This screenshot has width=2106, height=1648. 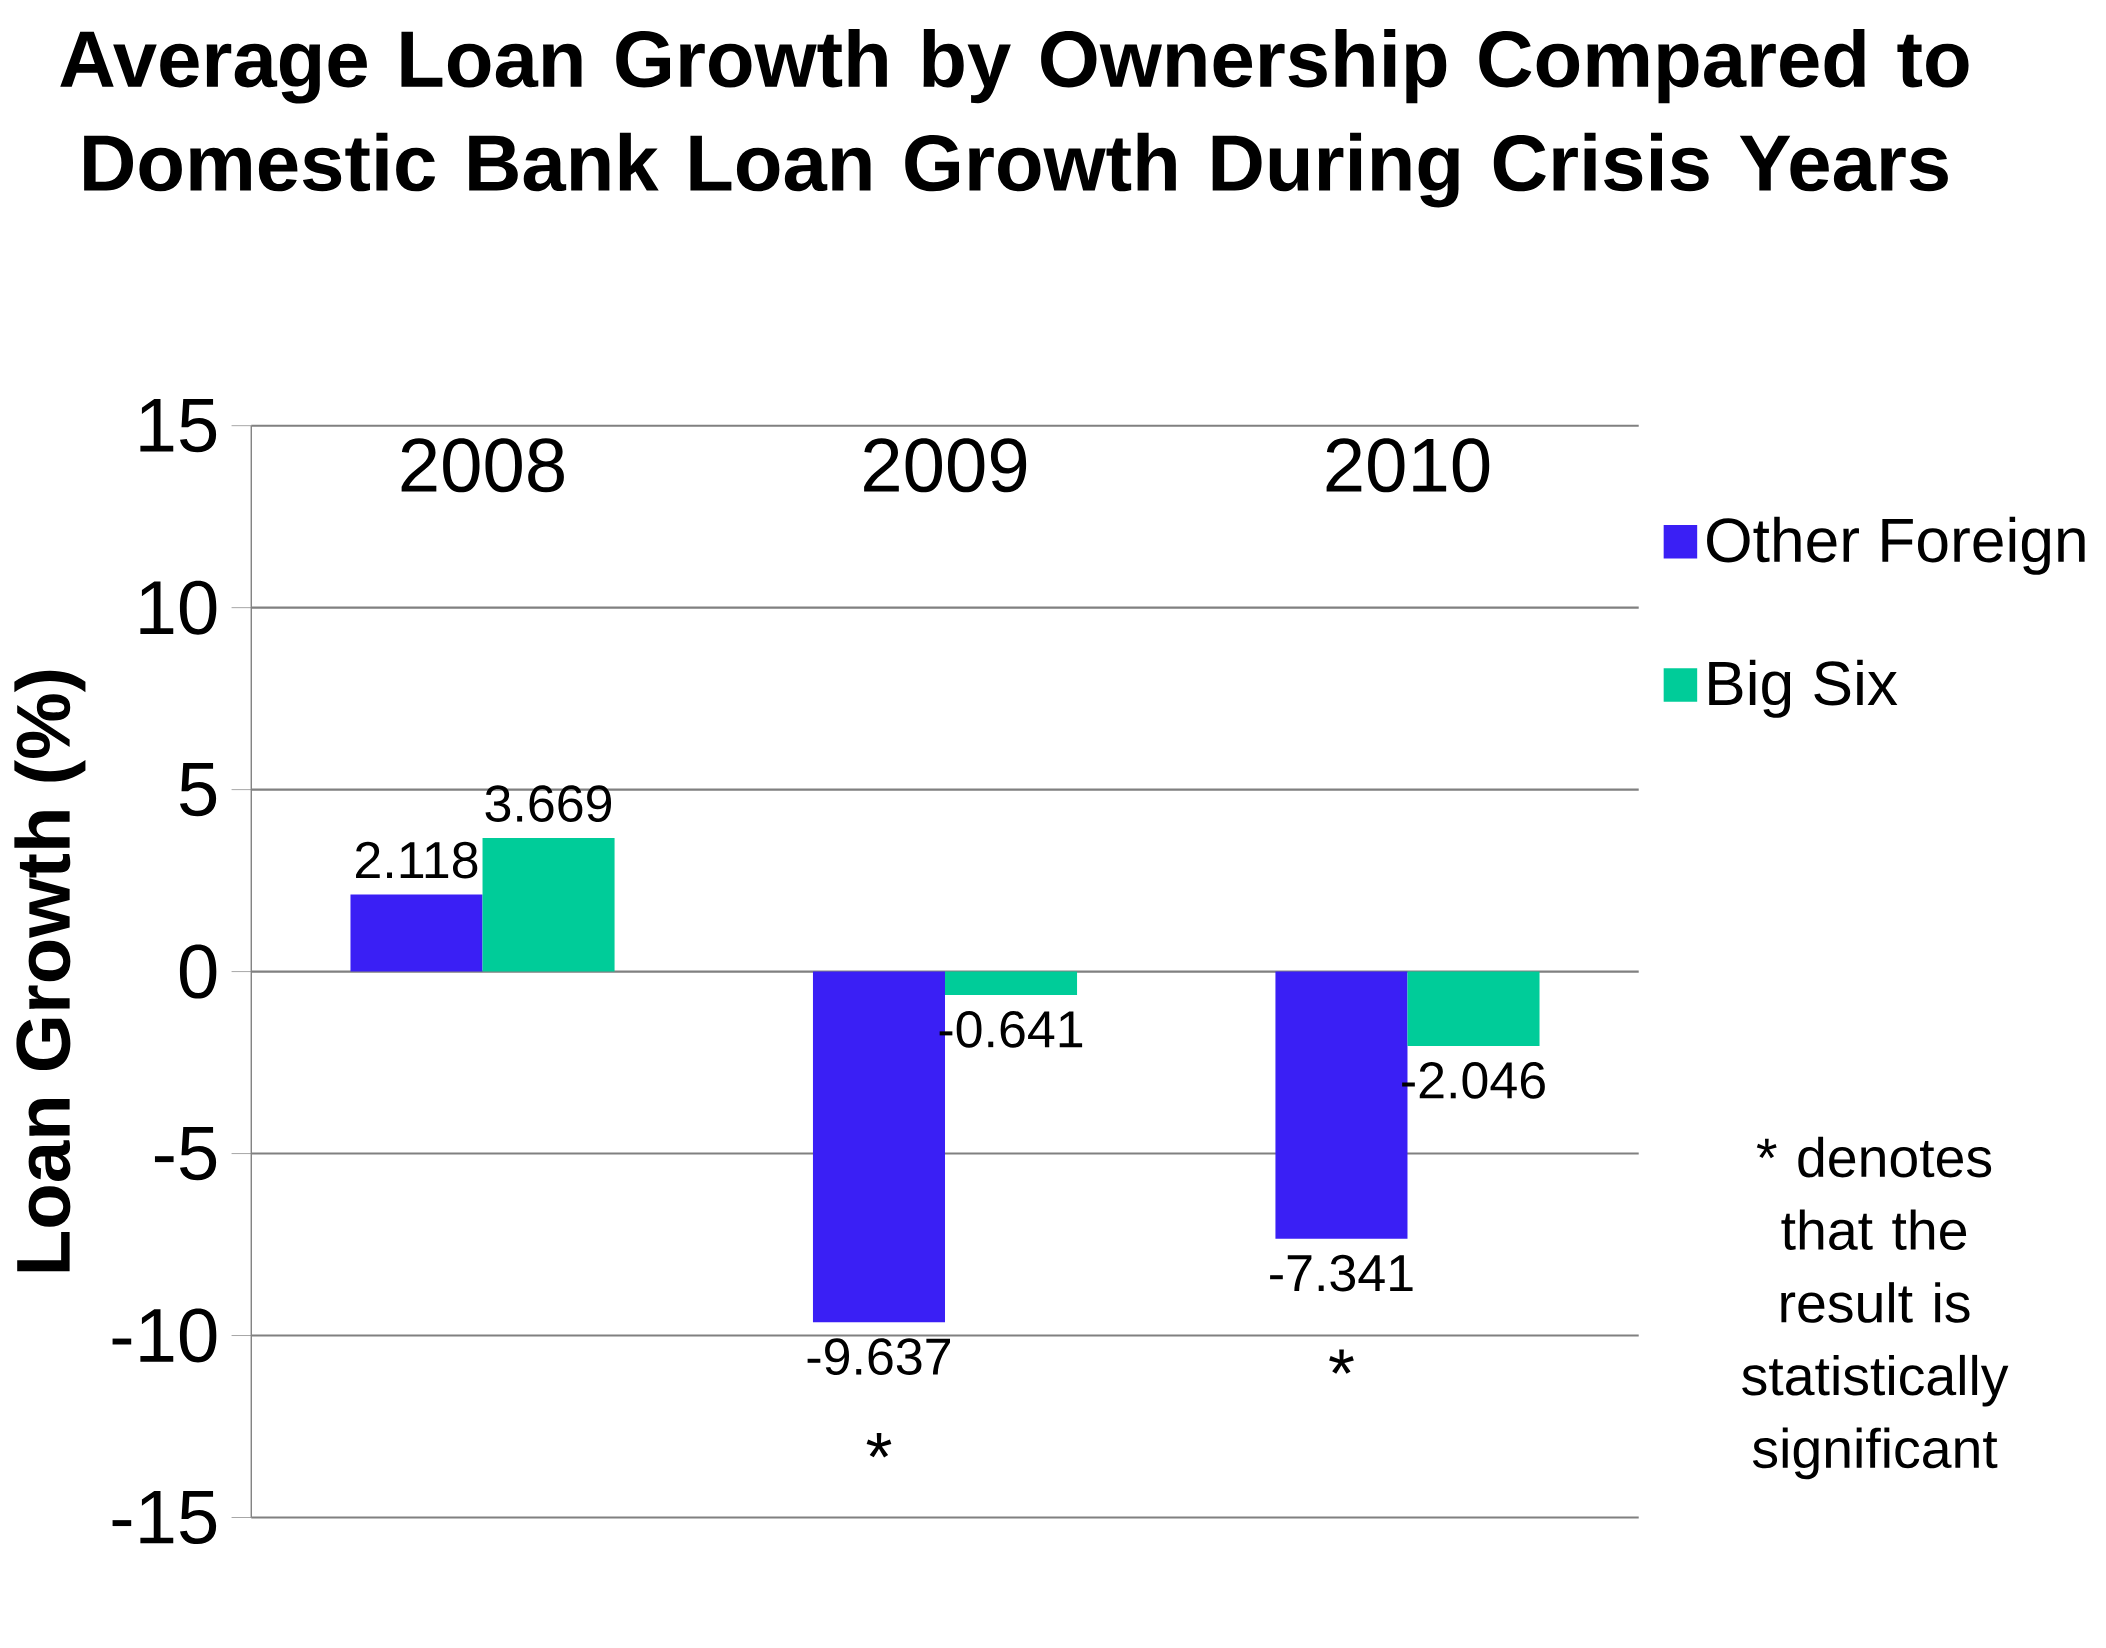 What do you see at coordinates (198, 790) in the screenshot?
I see `y-tick-label: 5` at bounding box center [198, 790].